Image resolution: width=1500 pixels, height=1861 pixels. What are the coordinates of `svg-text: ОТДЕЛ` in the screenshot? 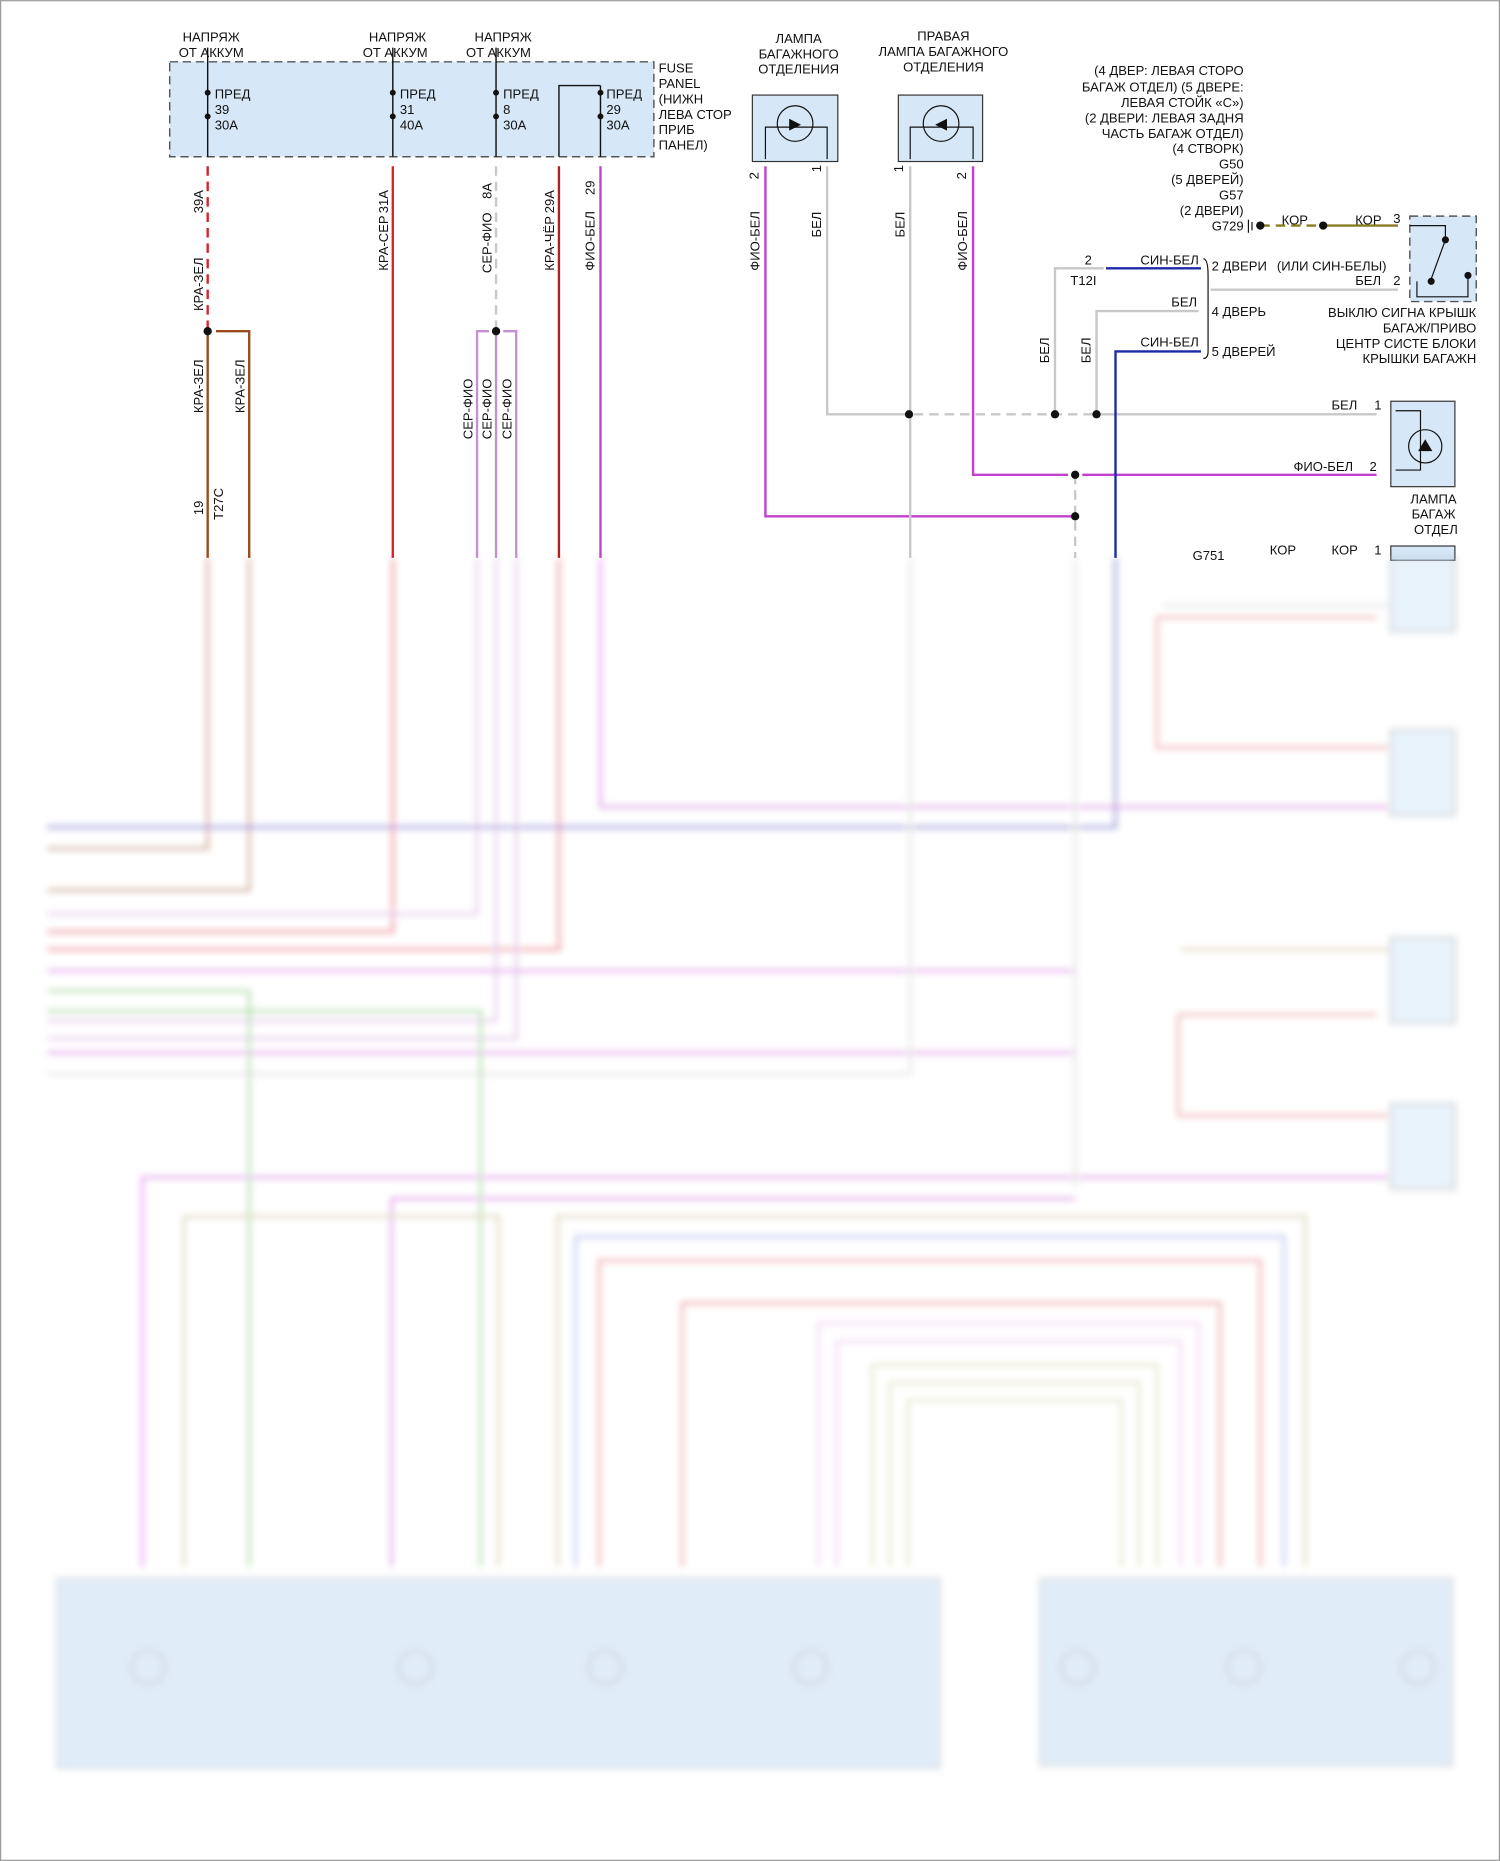 It's located at (1436, 529).